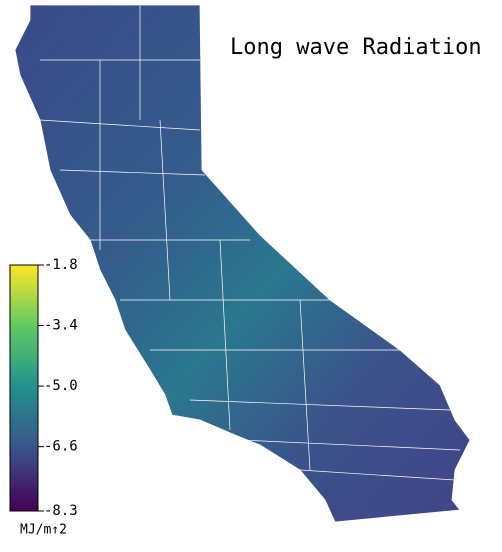  What do you see at coordinates (61, 447) in the screenshot?
I see `colorbar-tick-label: -6.6` at bounding box center [61, 447].